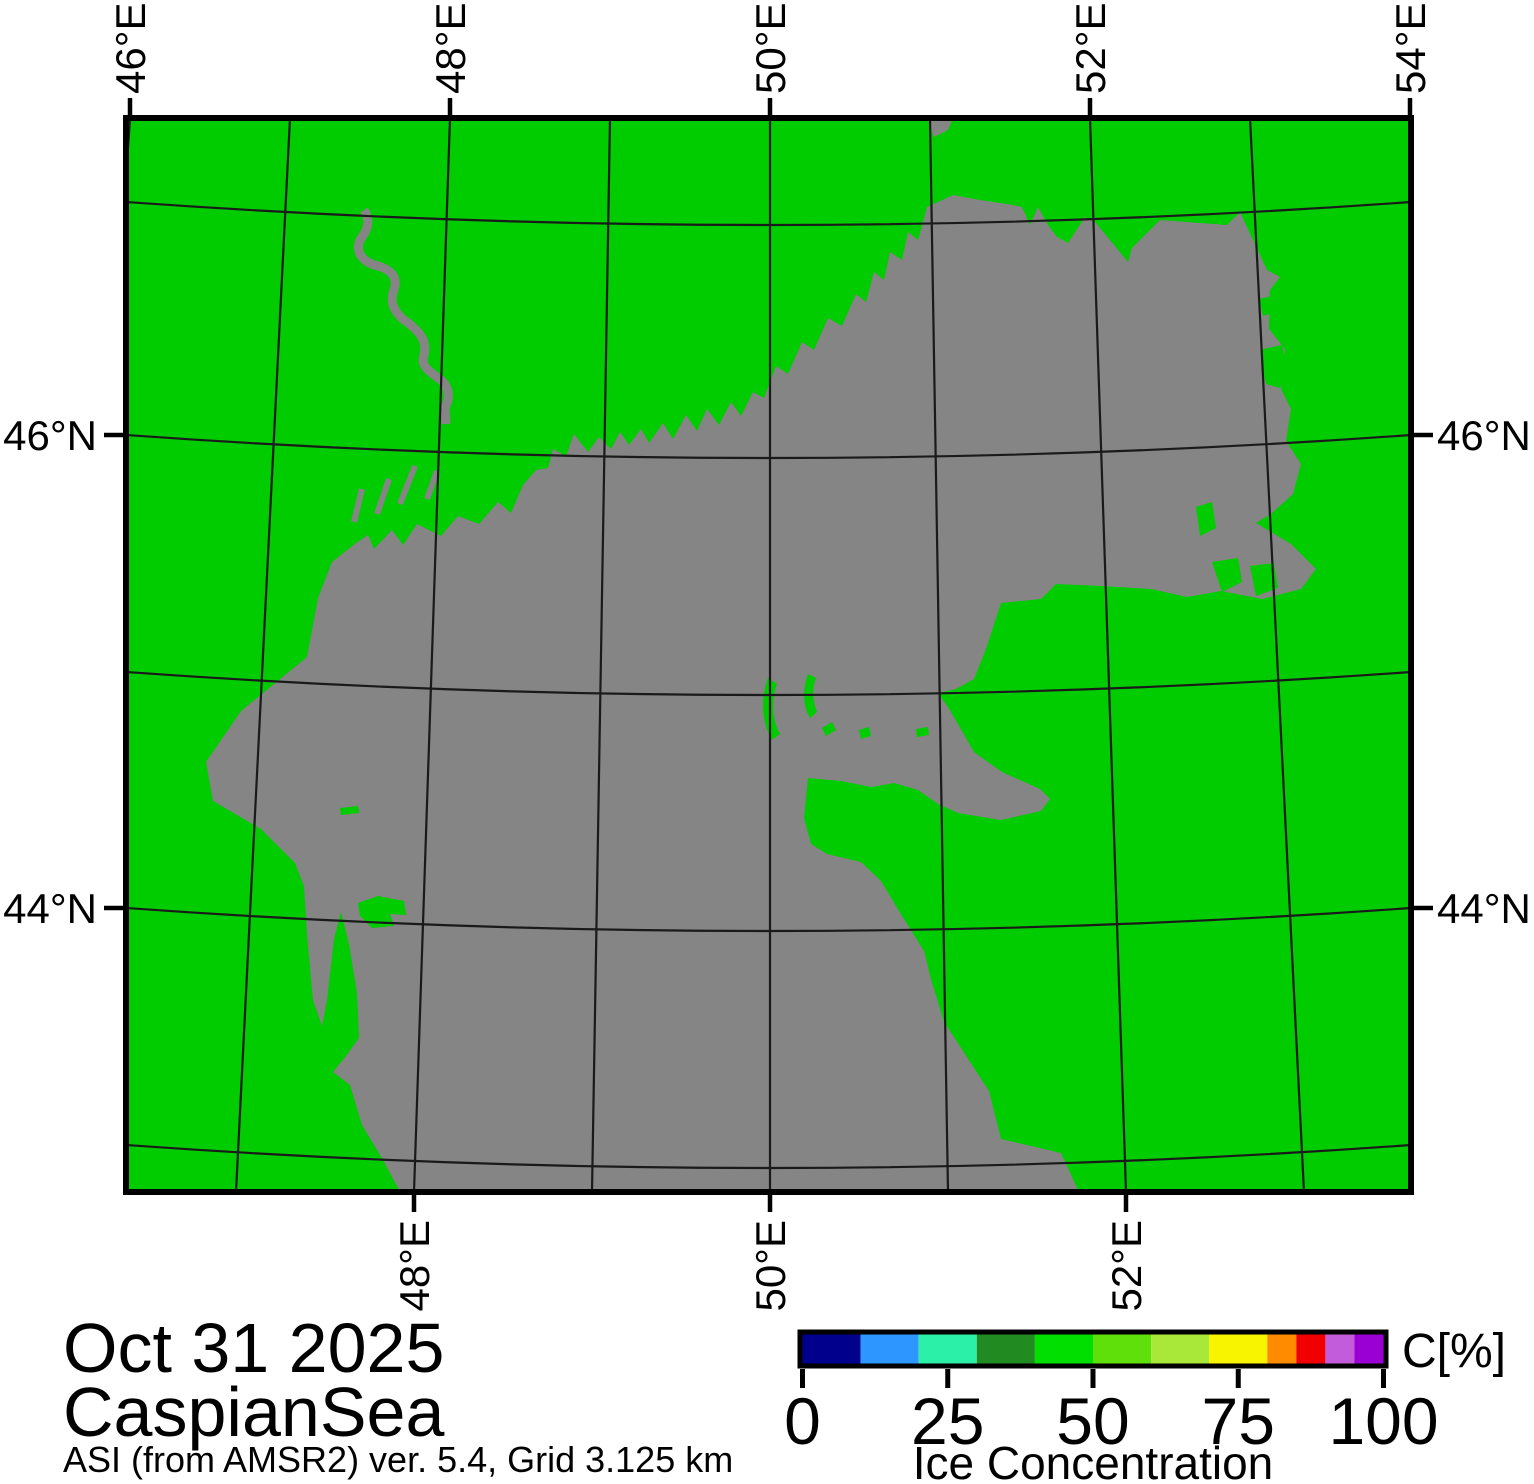 This screenshot has height=1484, width=1534. What do you see at coordinates (940, 127) in the screenshot?
I see `top-edge-water-notch` at bounding box center [940, 127].